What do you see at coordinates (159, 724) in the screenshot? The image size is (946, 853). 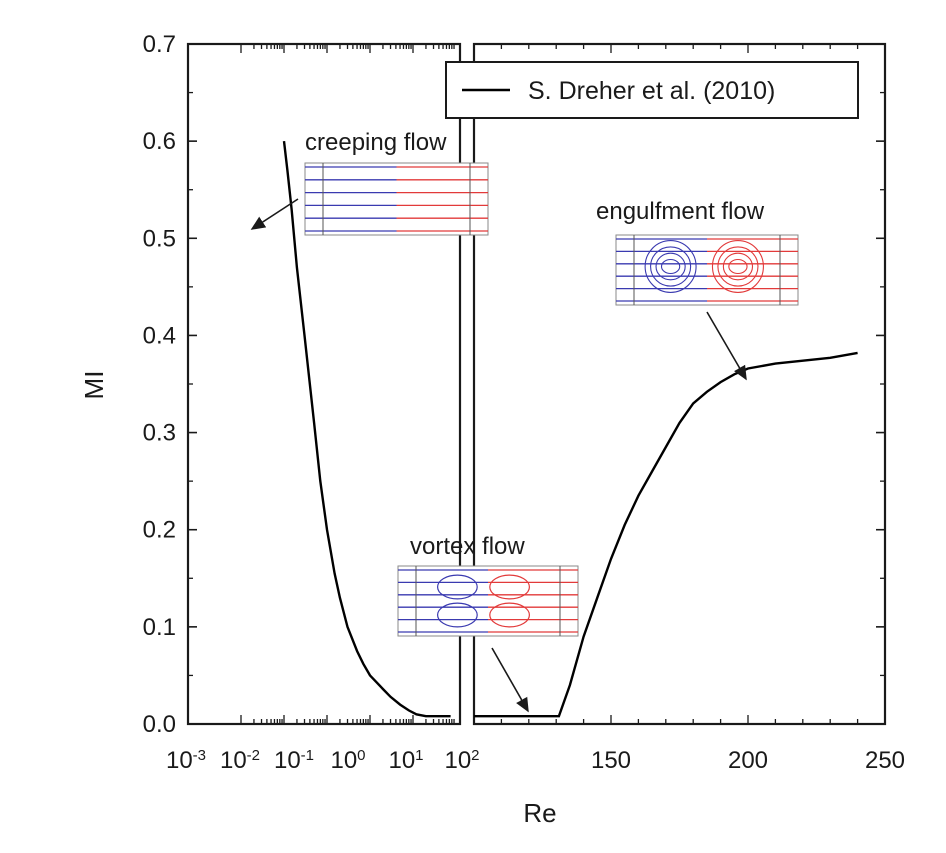 I see `y-tick-label: 0.0` at bounding box center [159, 724].